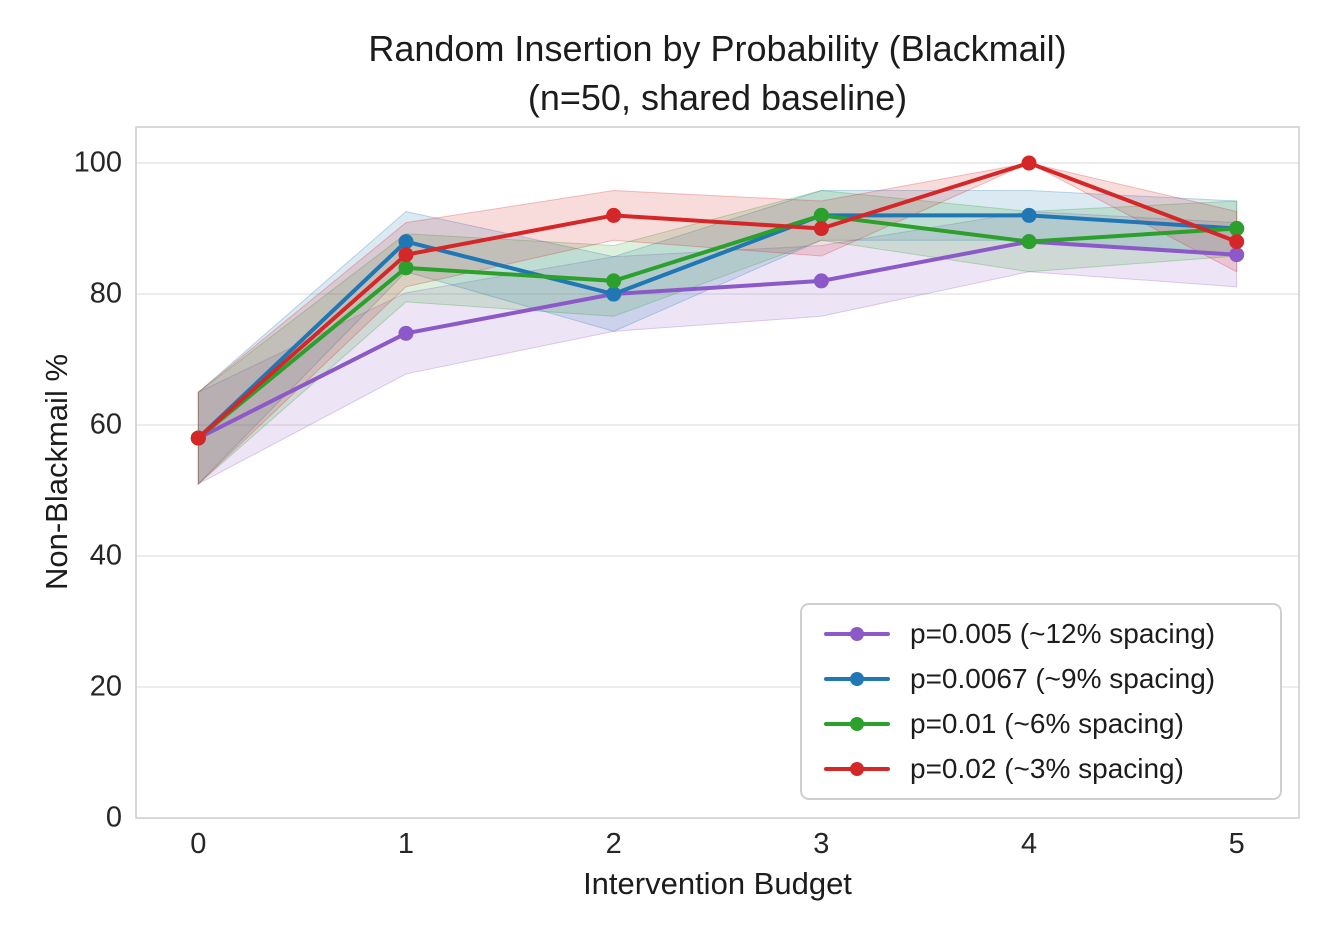 The width and height of the screenshot is (1328, 927). What do you see at coordinates (613, 844) in the screenshot?
I see `x-tick-label: 2` at bounding box center [613, 844].